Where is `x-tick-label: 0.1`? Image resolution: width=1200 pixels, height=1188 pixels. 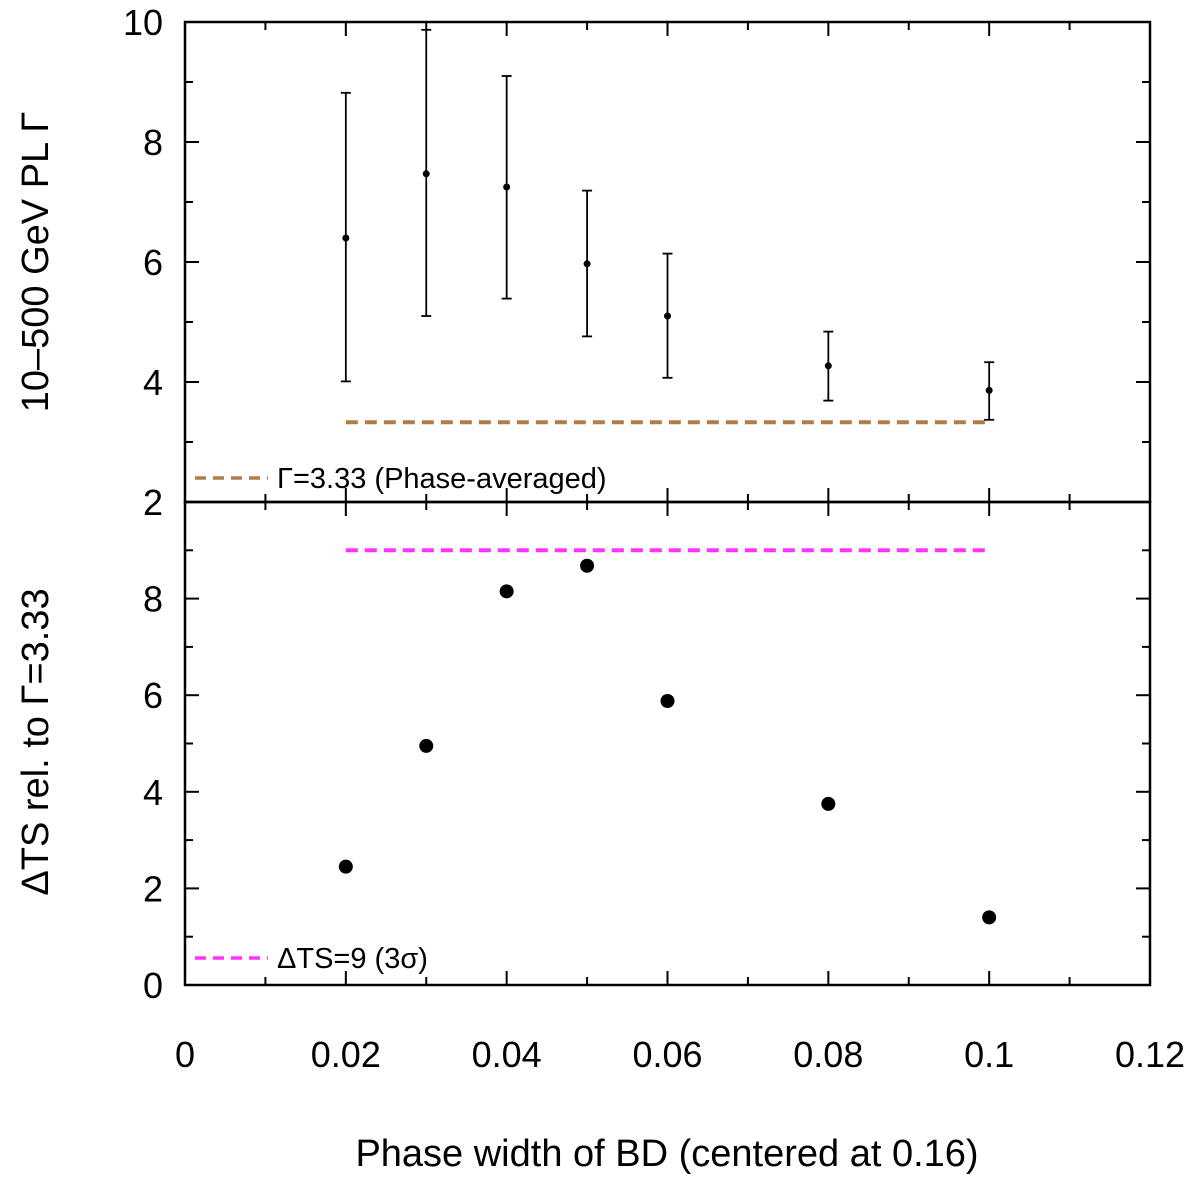
x-tick-label: 0.1 is located at coordinates (989, 1054).